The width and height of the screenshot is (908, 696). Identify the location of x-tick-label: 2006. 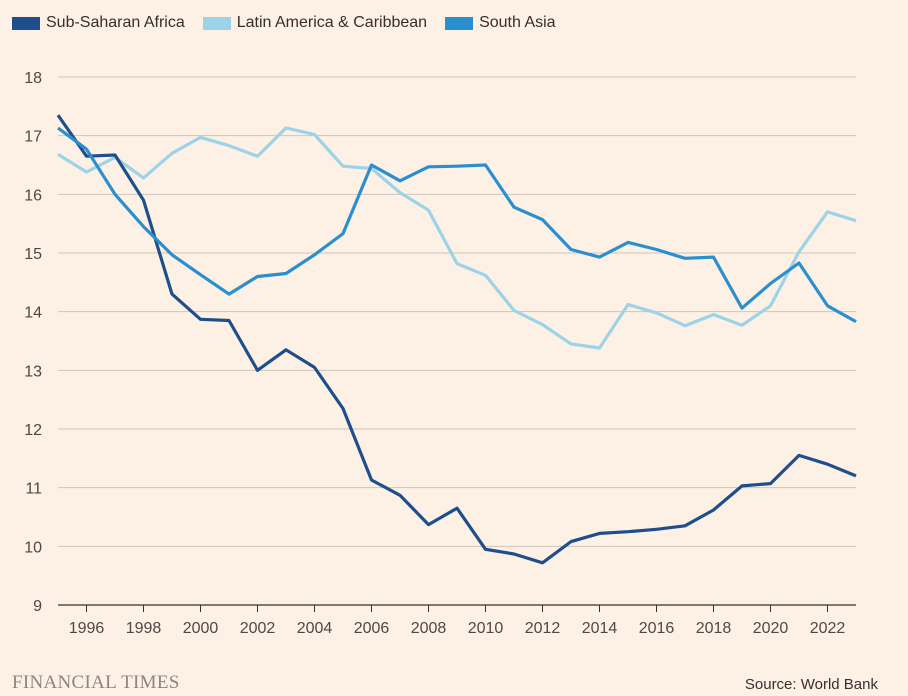
(372, 628).